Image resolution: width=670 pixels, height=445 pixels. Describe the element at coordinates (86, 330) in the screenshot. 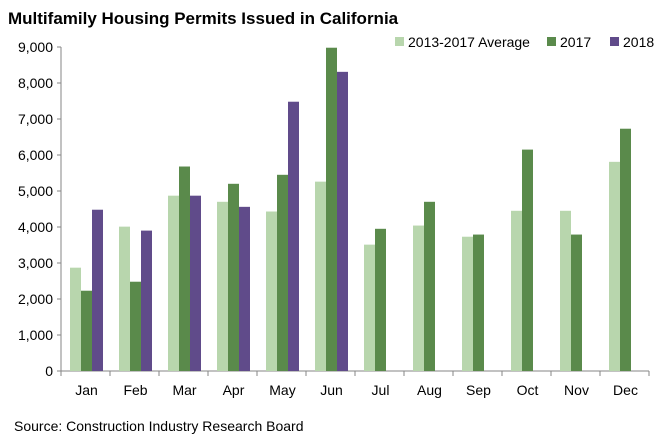

I see `bar-2017-jan` at that location.